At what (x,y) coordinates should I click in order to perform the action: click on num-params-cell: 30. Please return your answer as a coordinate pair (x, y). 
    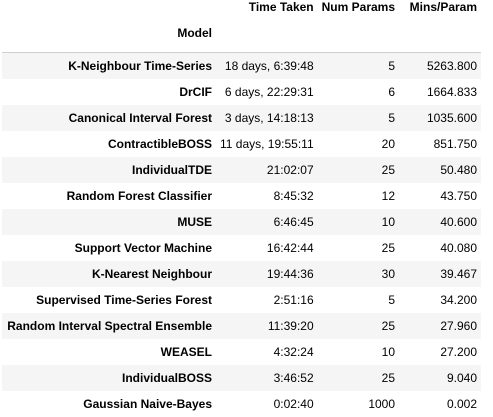
    Looking at the image, I should click on (388, 274).